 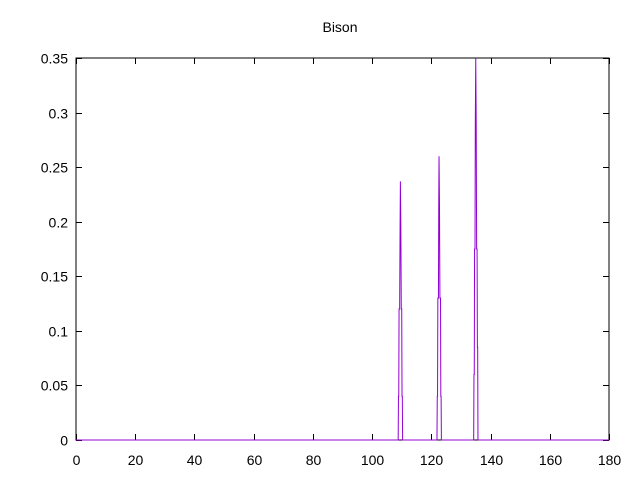 I want to click on y-tick-label: 0.35, so click(x=54, y=59).